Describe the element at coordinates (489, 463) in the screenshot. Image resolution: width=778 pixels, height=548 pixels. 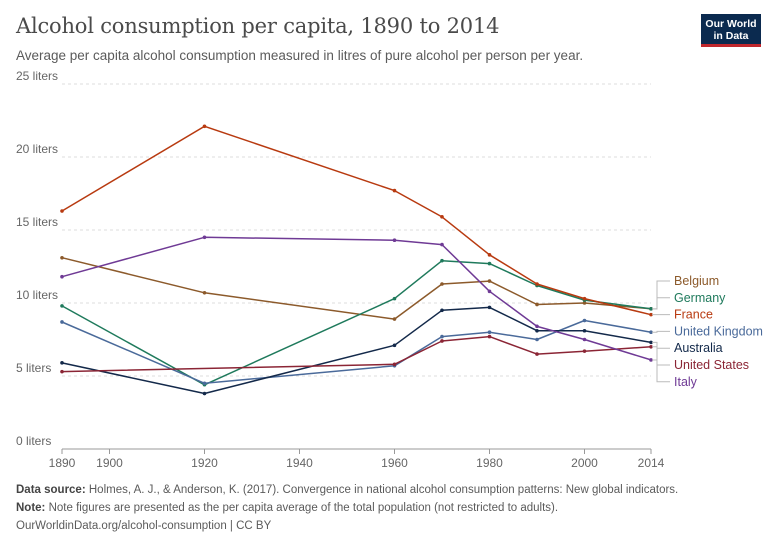
I see `x-tick-label: 1980` at that location.